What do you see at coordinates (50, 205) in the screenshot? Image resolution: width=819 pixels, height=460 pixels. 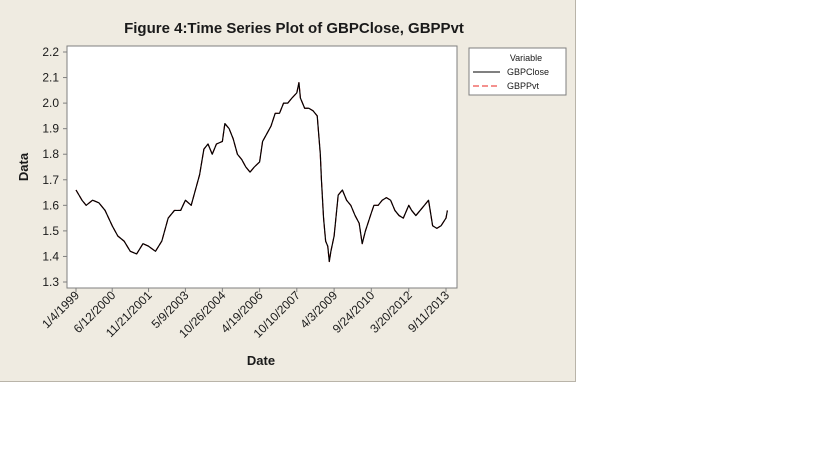 I see `y-tick-label: 1.6` at bounding box center [50, 205].